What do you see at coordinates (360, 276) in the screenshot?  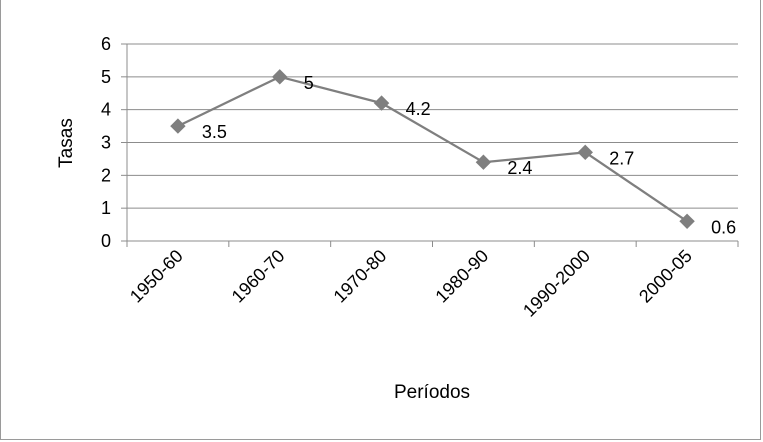 I see `x-tick-label: 1970-80` at bounding box center [360, 276].